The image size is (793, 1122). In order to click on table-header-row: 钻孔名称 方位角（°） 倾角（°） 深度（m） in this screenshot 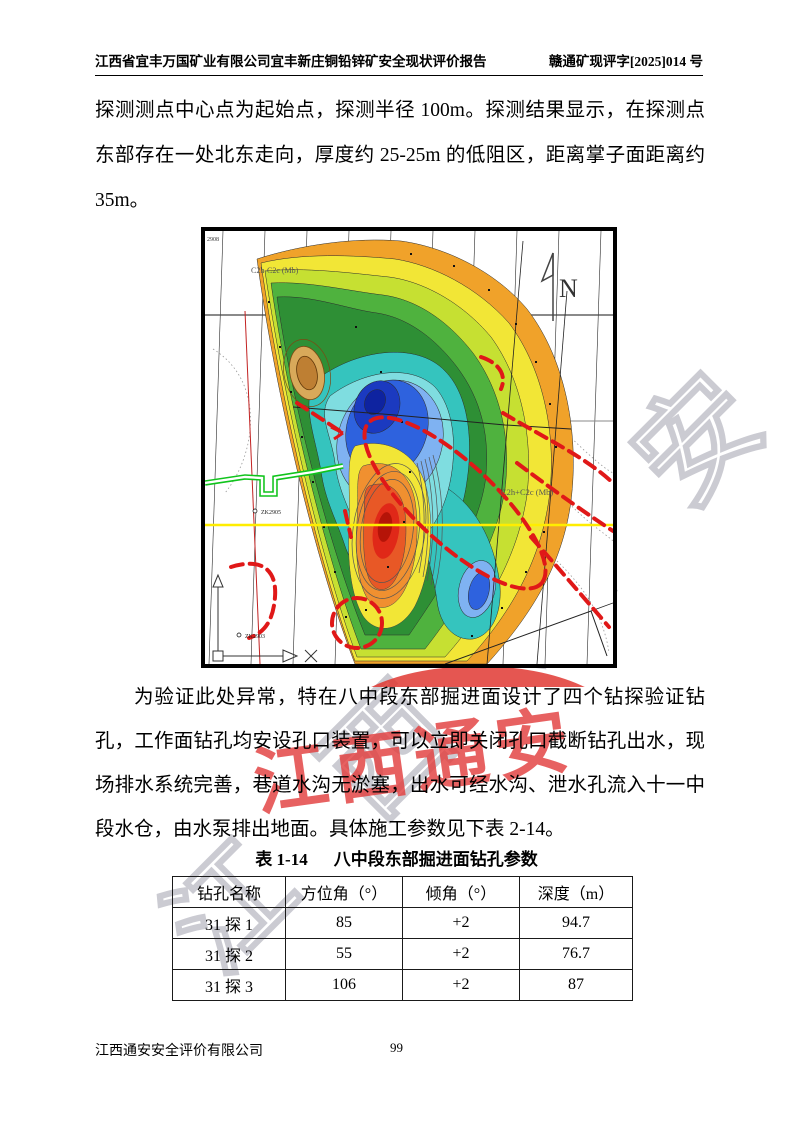, I will do `click(402, 892)`.